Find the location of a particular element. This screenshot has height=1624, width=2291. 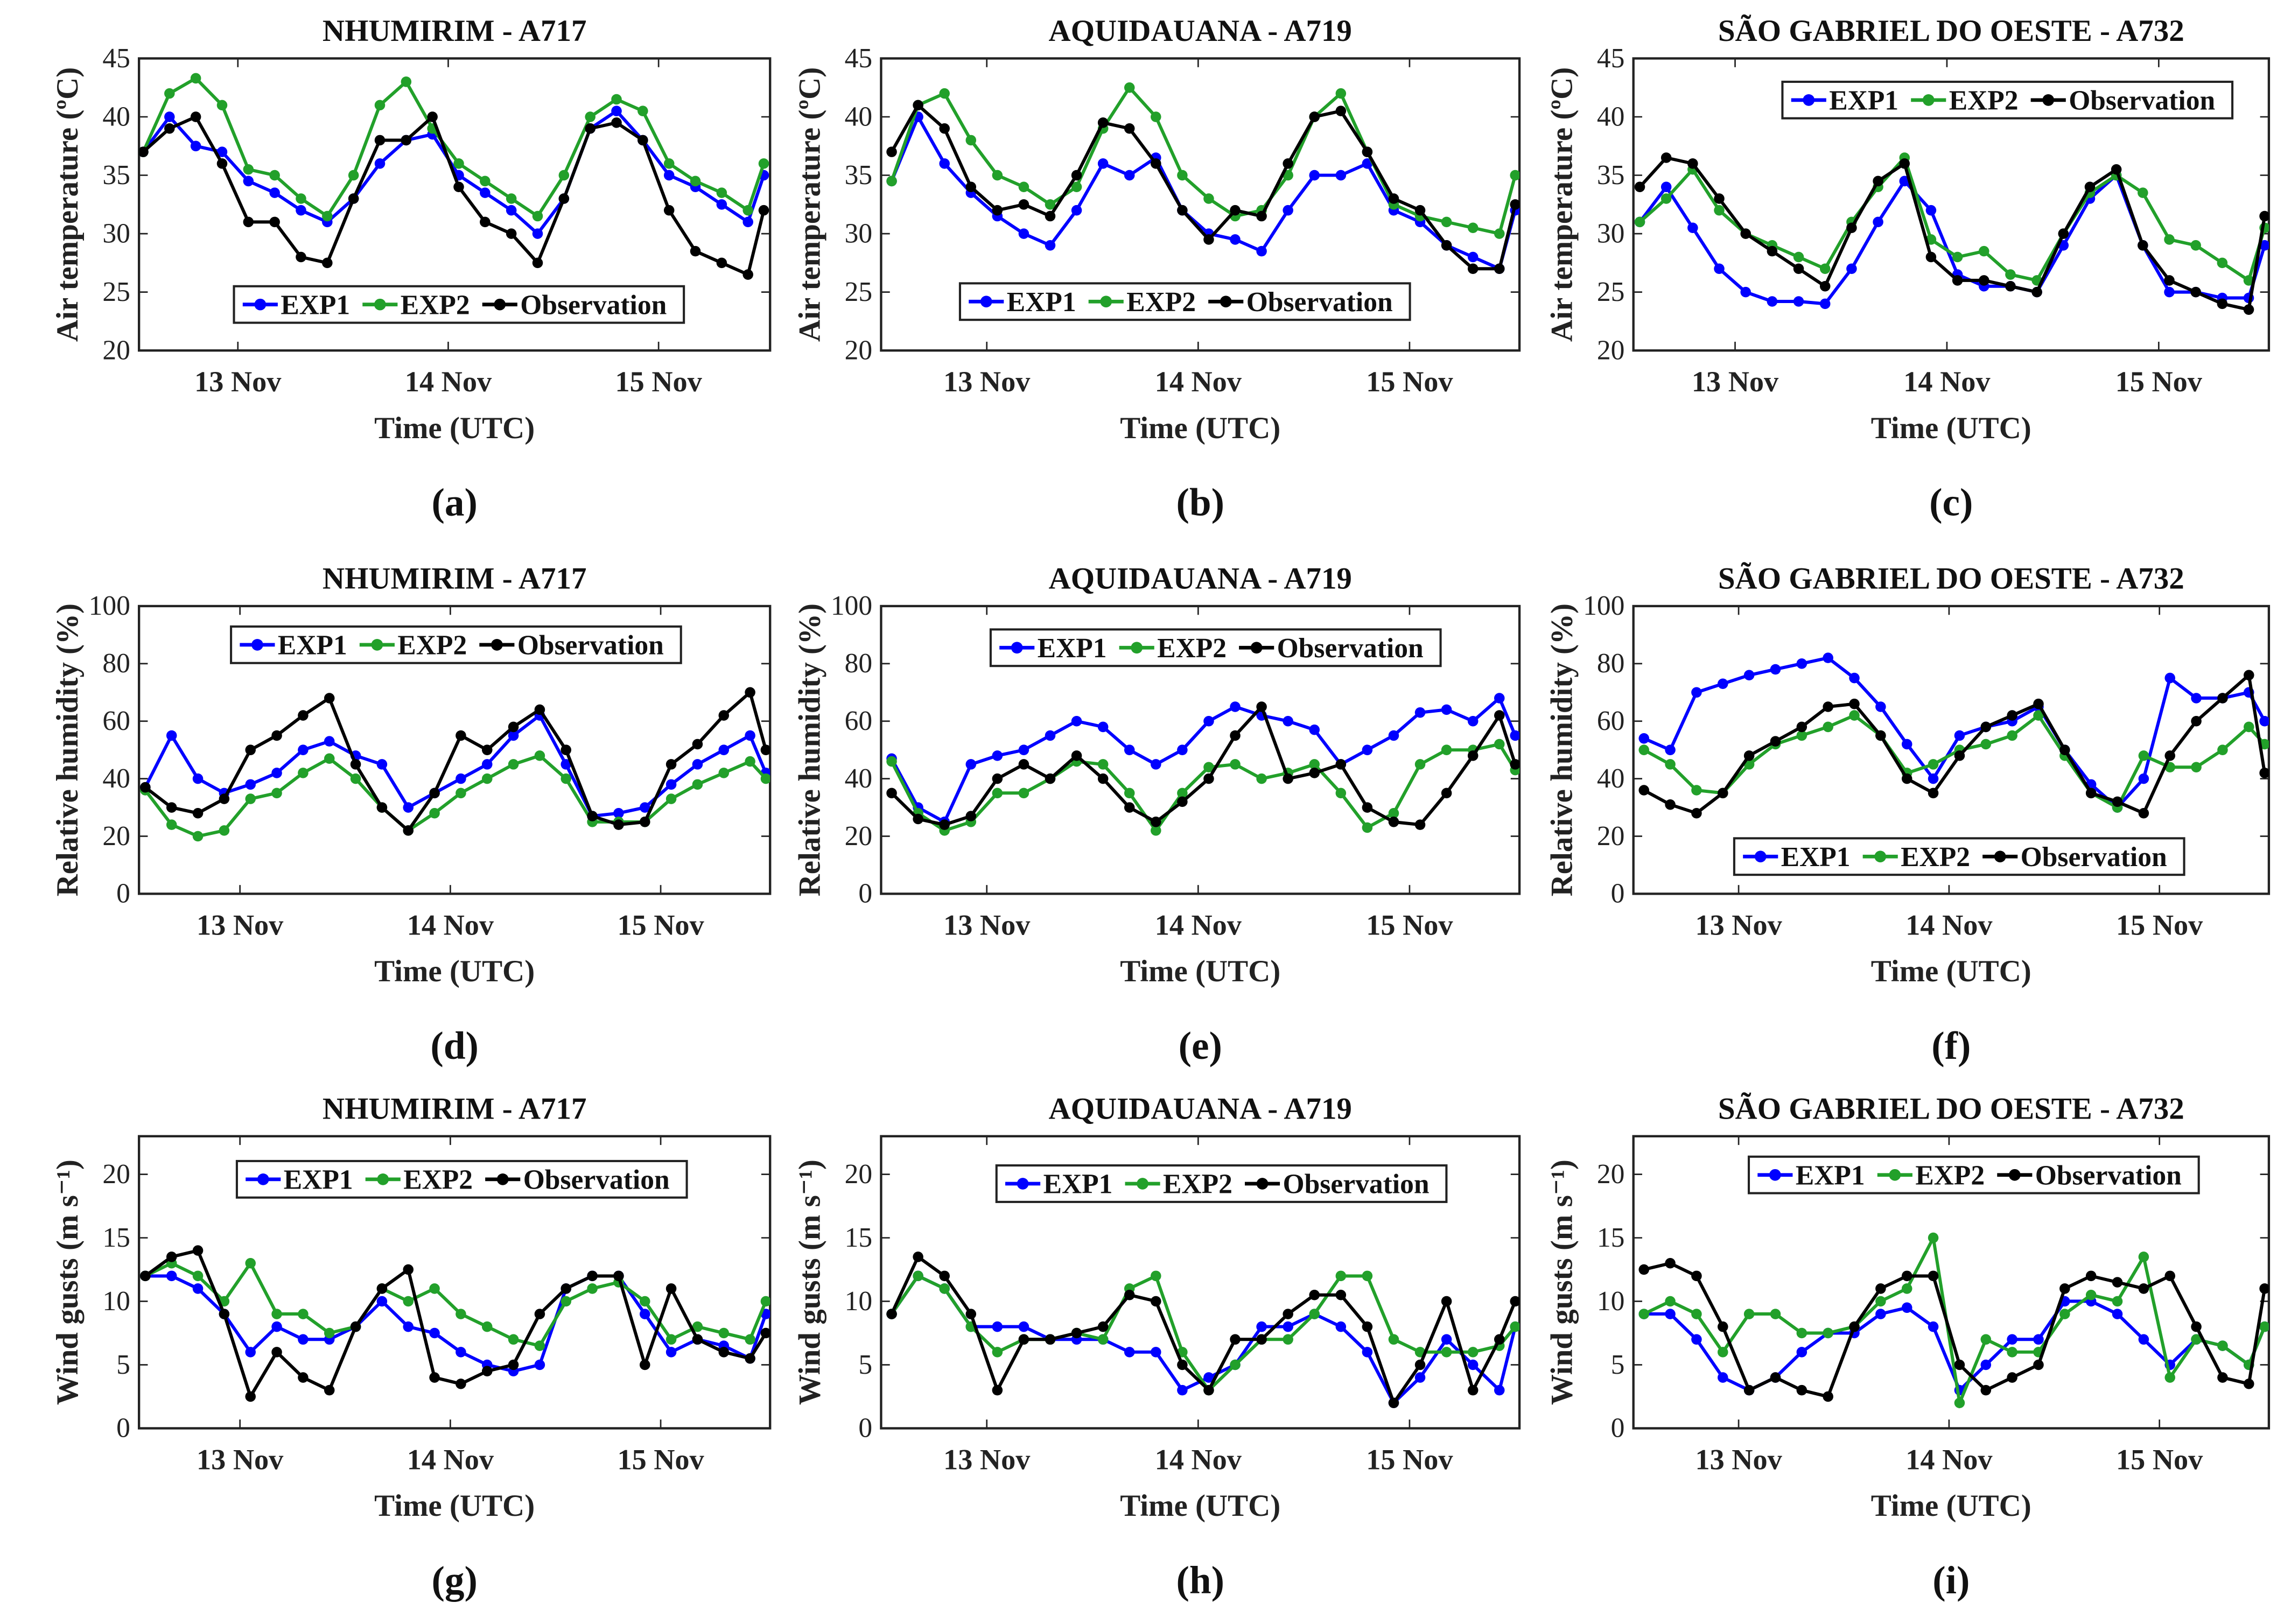

y-tick-label: 5 is located at coordinates (1618, 1364).